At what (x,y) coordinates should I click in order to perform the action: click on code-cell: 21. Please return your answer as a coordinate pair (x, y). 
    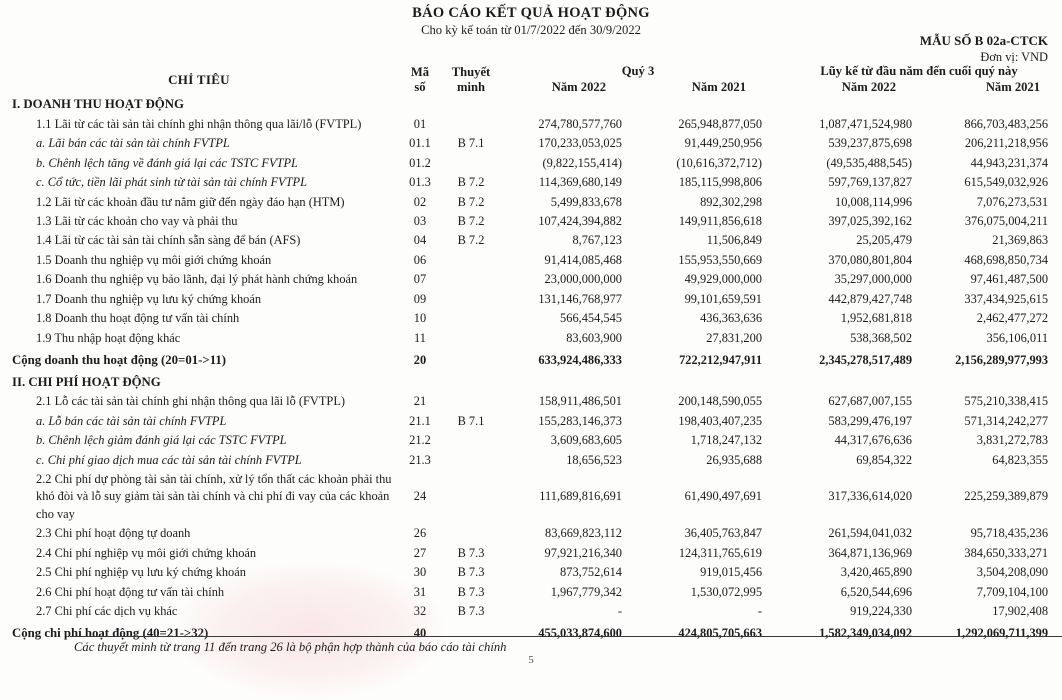
    Looking at the image, I should click on (420, 401).